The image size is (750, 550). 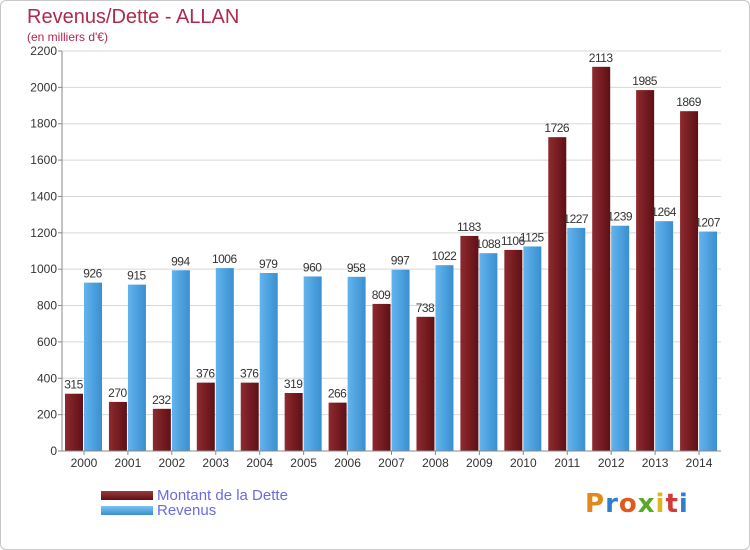 I want to click on chart-subtitle: (en milliers d'€), so click(x=67, y=37).